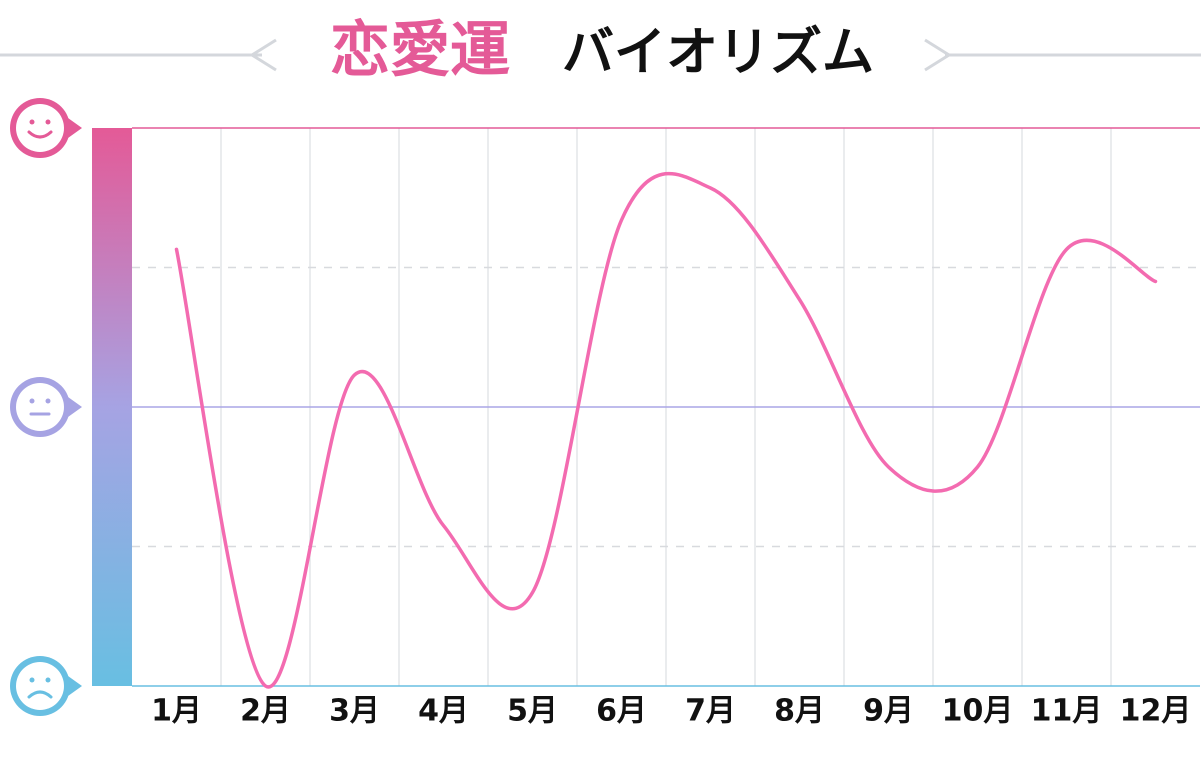 The width and height of the screenshot is (1201, 768). I want to click on x-tick-label: 12月, so click(1156, 711).